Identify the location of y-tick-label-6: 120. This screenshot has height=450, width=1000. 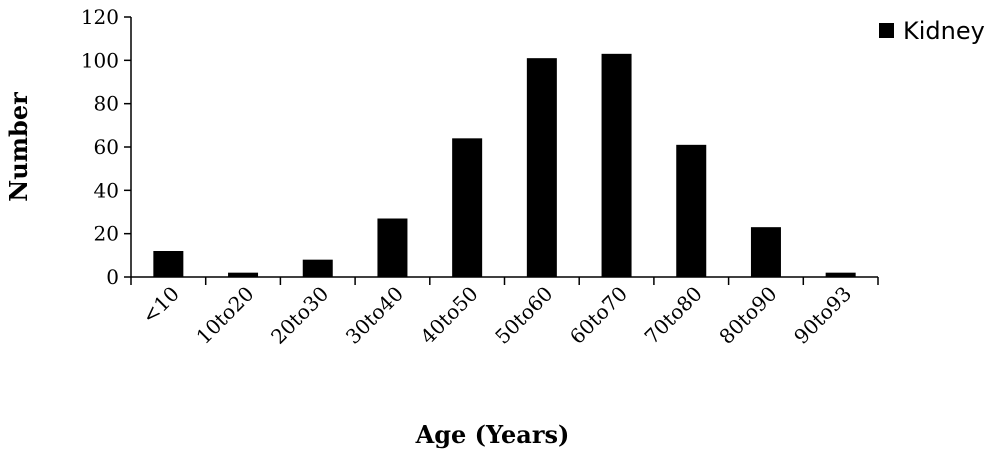
(100, 17).